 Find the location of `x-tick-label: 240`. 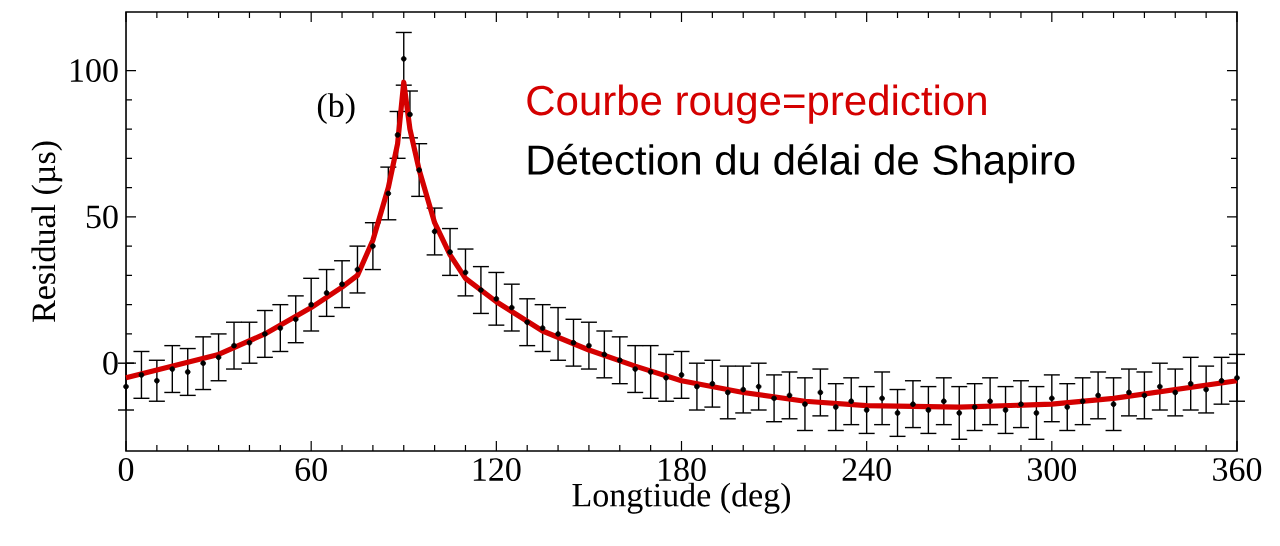

x-tick-label: 240 is located at coordinates (866, 470).